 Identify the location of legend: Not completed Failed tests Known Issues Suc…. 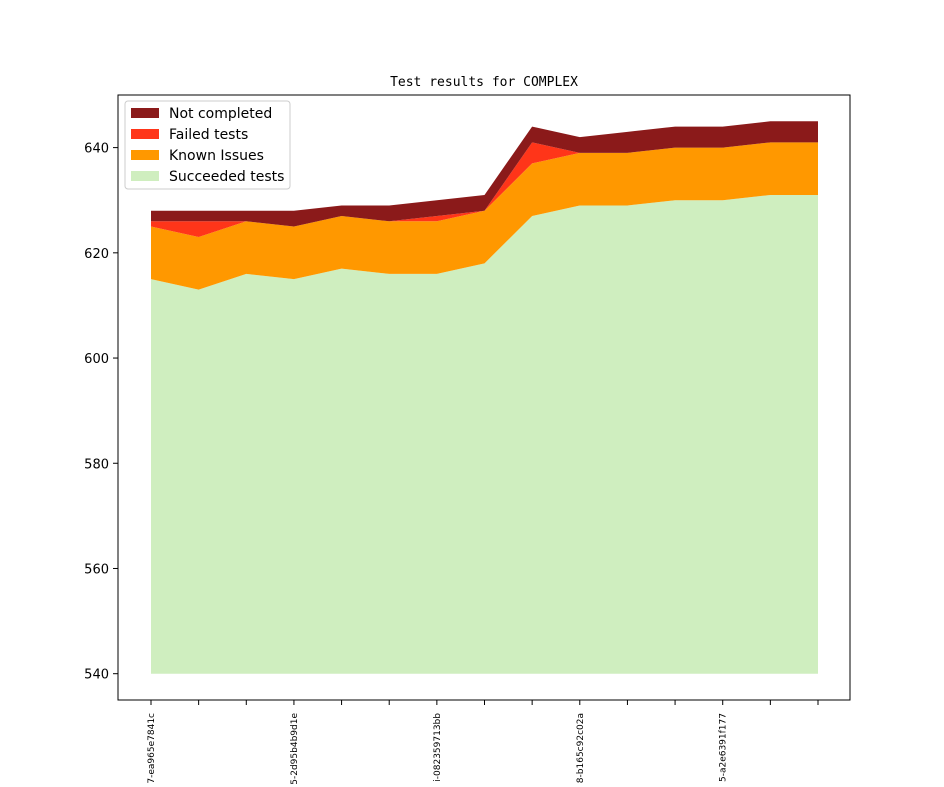
(207, 145).